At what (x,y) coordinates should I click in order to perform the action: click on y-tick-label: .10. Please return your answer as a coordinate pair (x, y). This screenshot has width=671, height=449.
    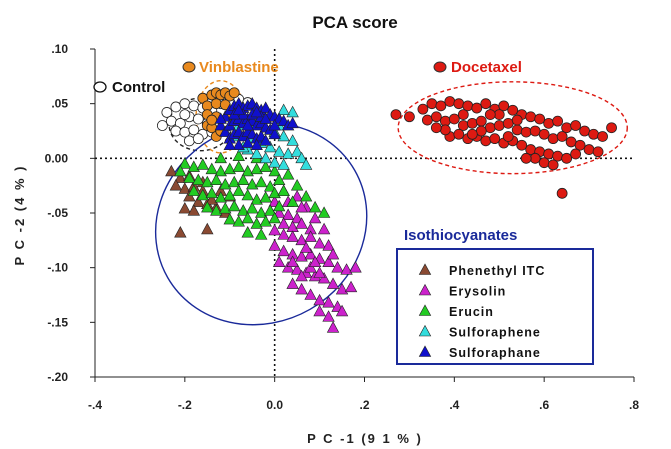
    Looking at the image, I should click on (59, 49).